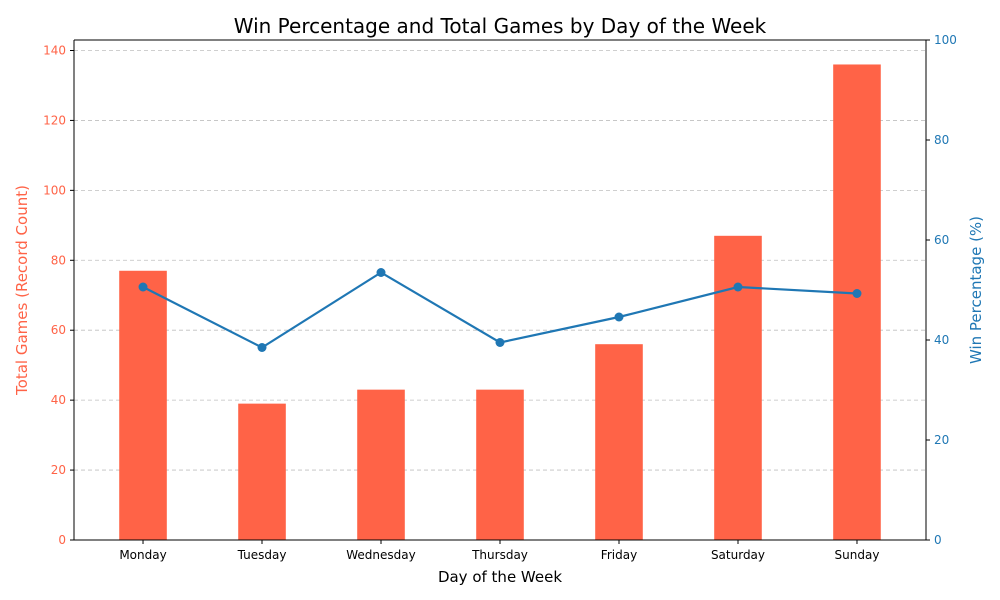  What do you see at coordinates (500, 310) in the screenshot?
I see `line-series` at bounding box center [500, 310].